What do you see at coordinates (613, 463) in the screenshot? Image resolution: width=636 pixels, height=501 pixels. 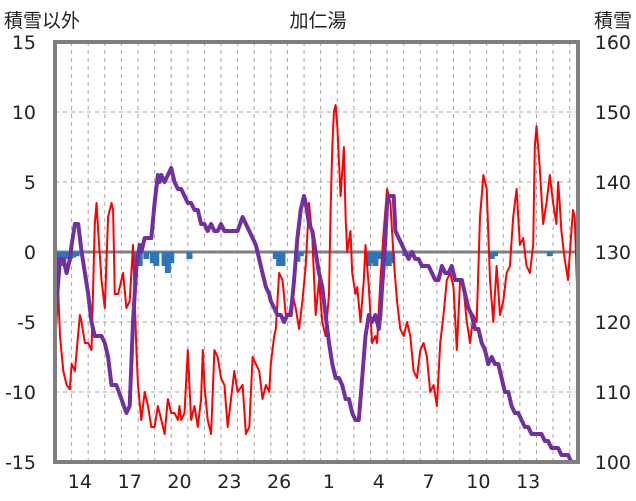 I see `y-right-tick-label: 100` at bounding box center [613, 463].